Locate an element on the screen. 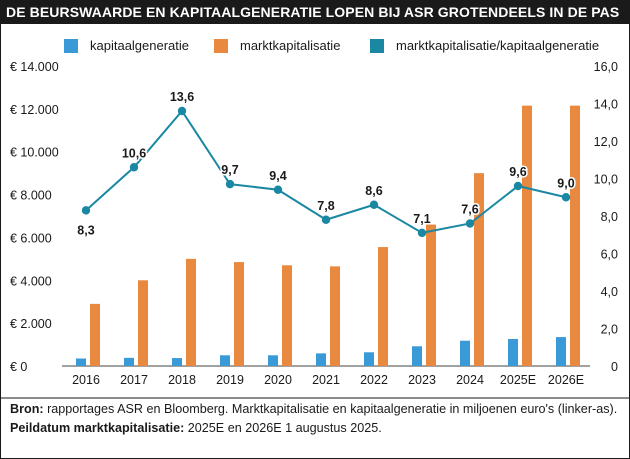 Image resolution: width=630 pixels, height=459 pixels. date-label: Peildatum marktkapitalisatie: is located at coordinates (97, 428).